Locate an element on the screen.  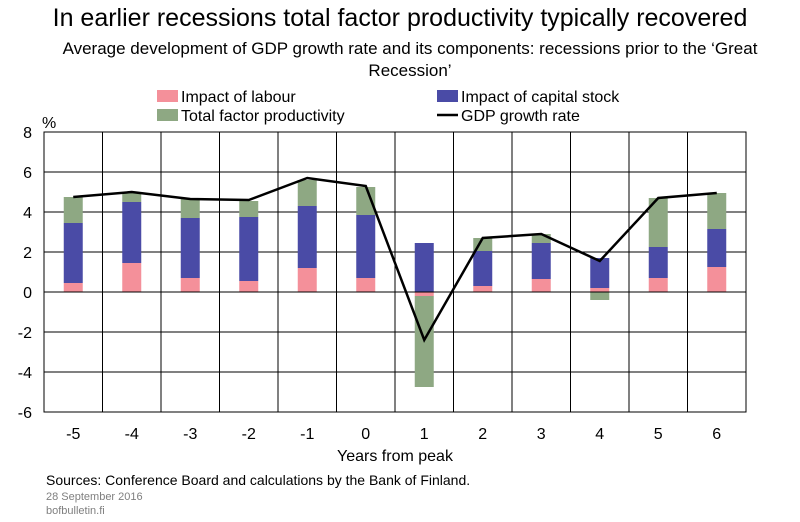
date-note: 28 September 2016 is located at coordinates (94, 497).